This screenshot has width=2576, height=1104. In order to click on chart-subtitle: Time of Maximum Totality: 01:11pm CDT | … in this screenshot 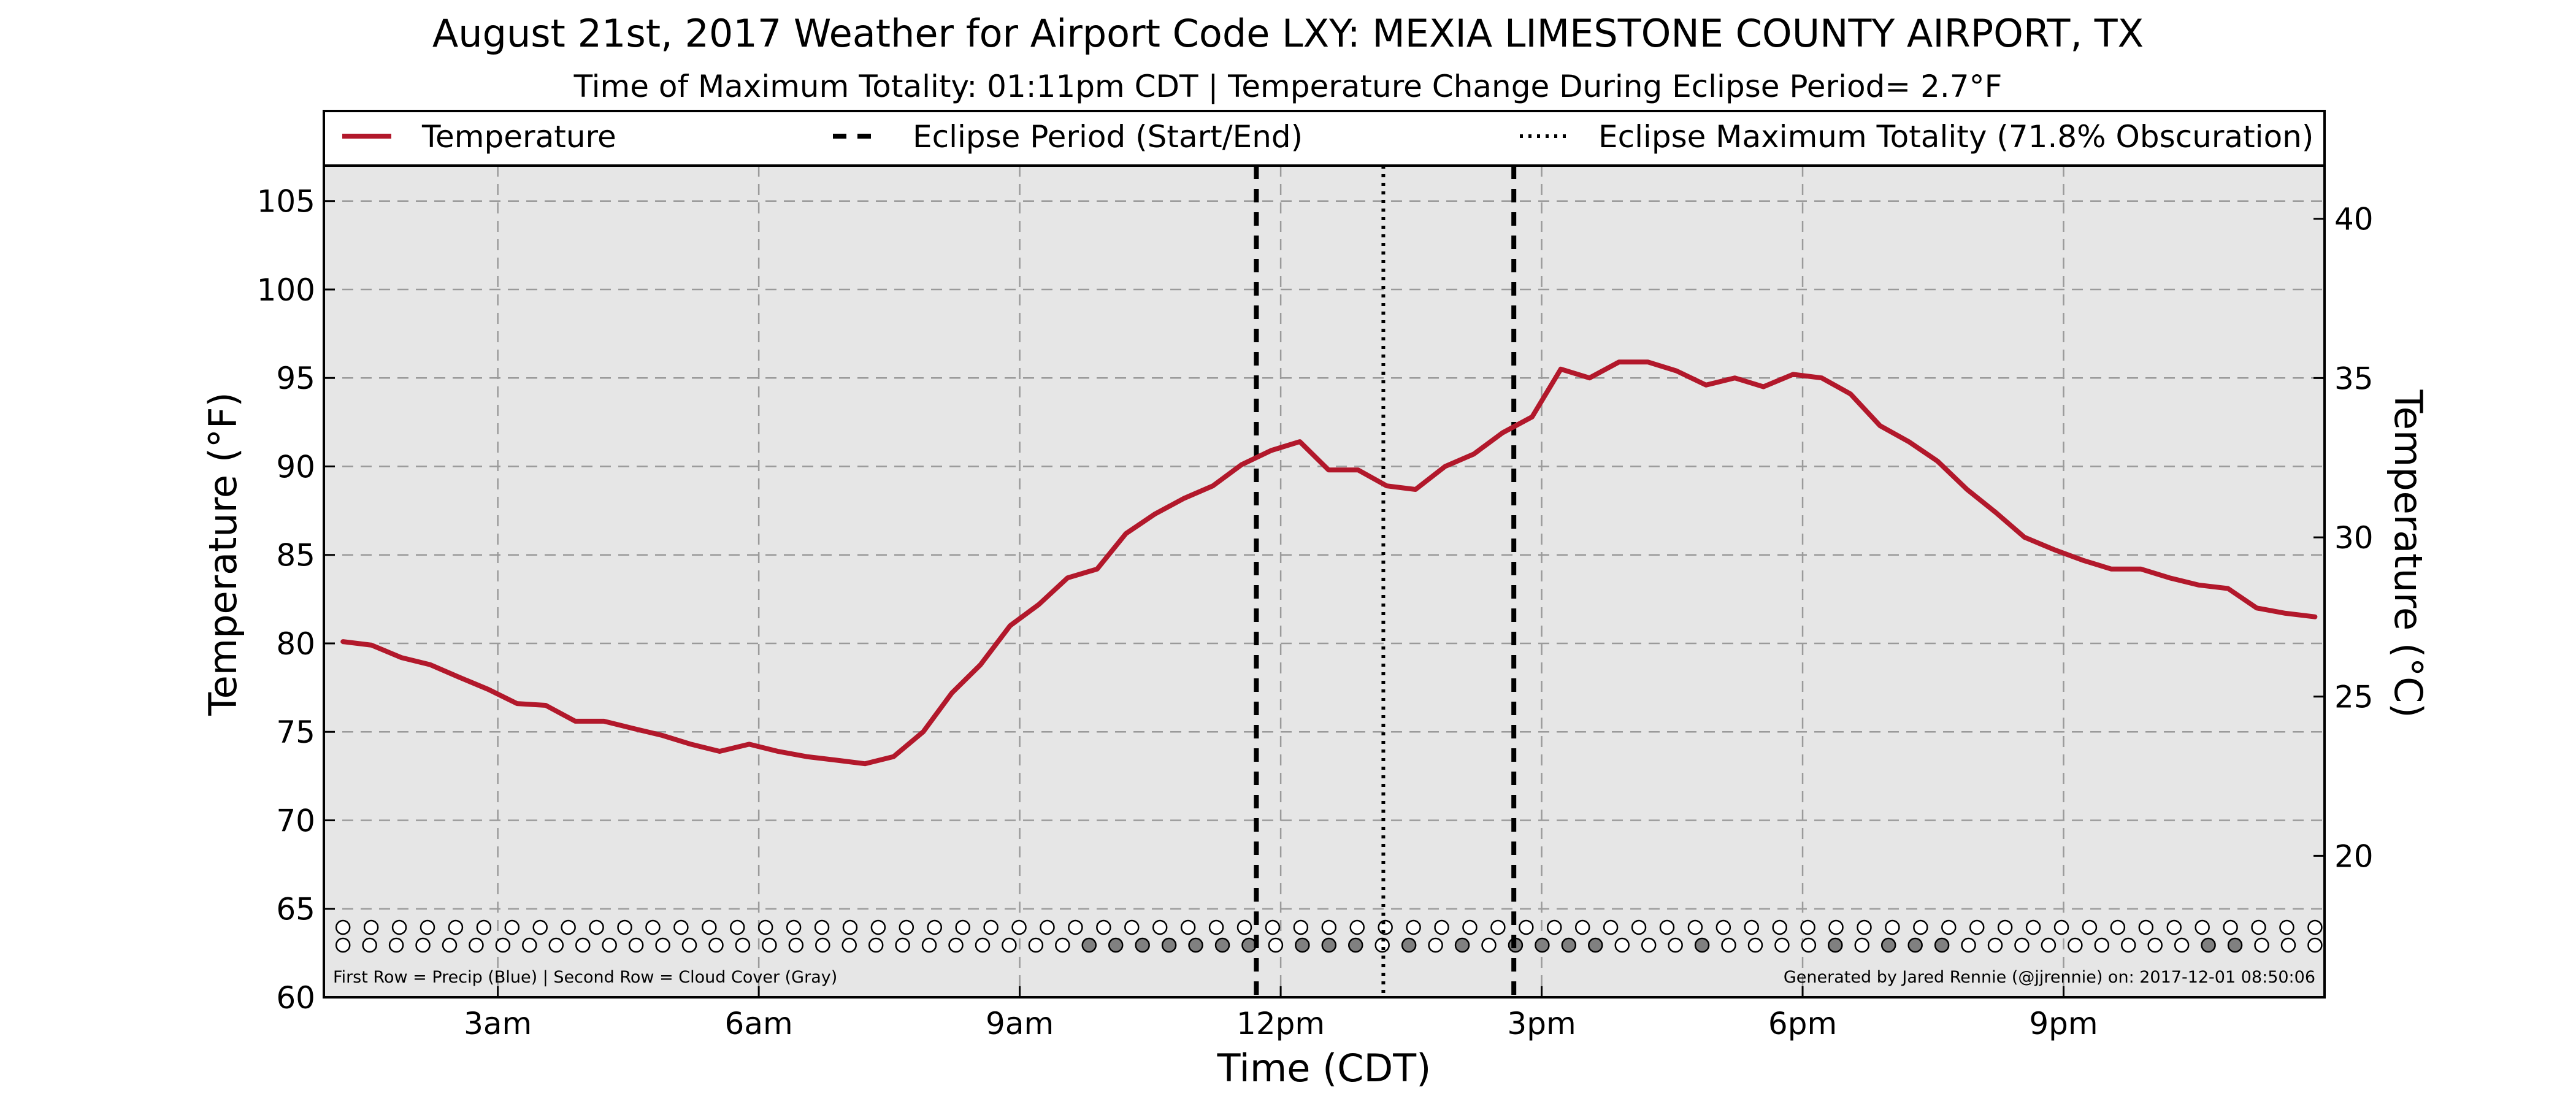, I will do `click(1288, 86)`.